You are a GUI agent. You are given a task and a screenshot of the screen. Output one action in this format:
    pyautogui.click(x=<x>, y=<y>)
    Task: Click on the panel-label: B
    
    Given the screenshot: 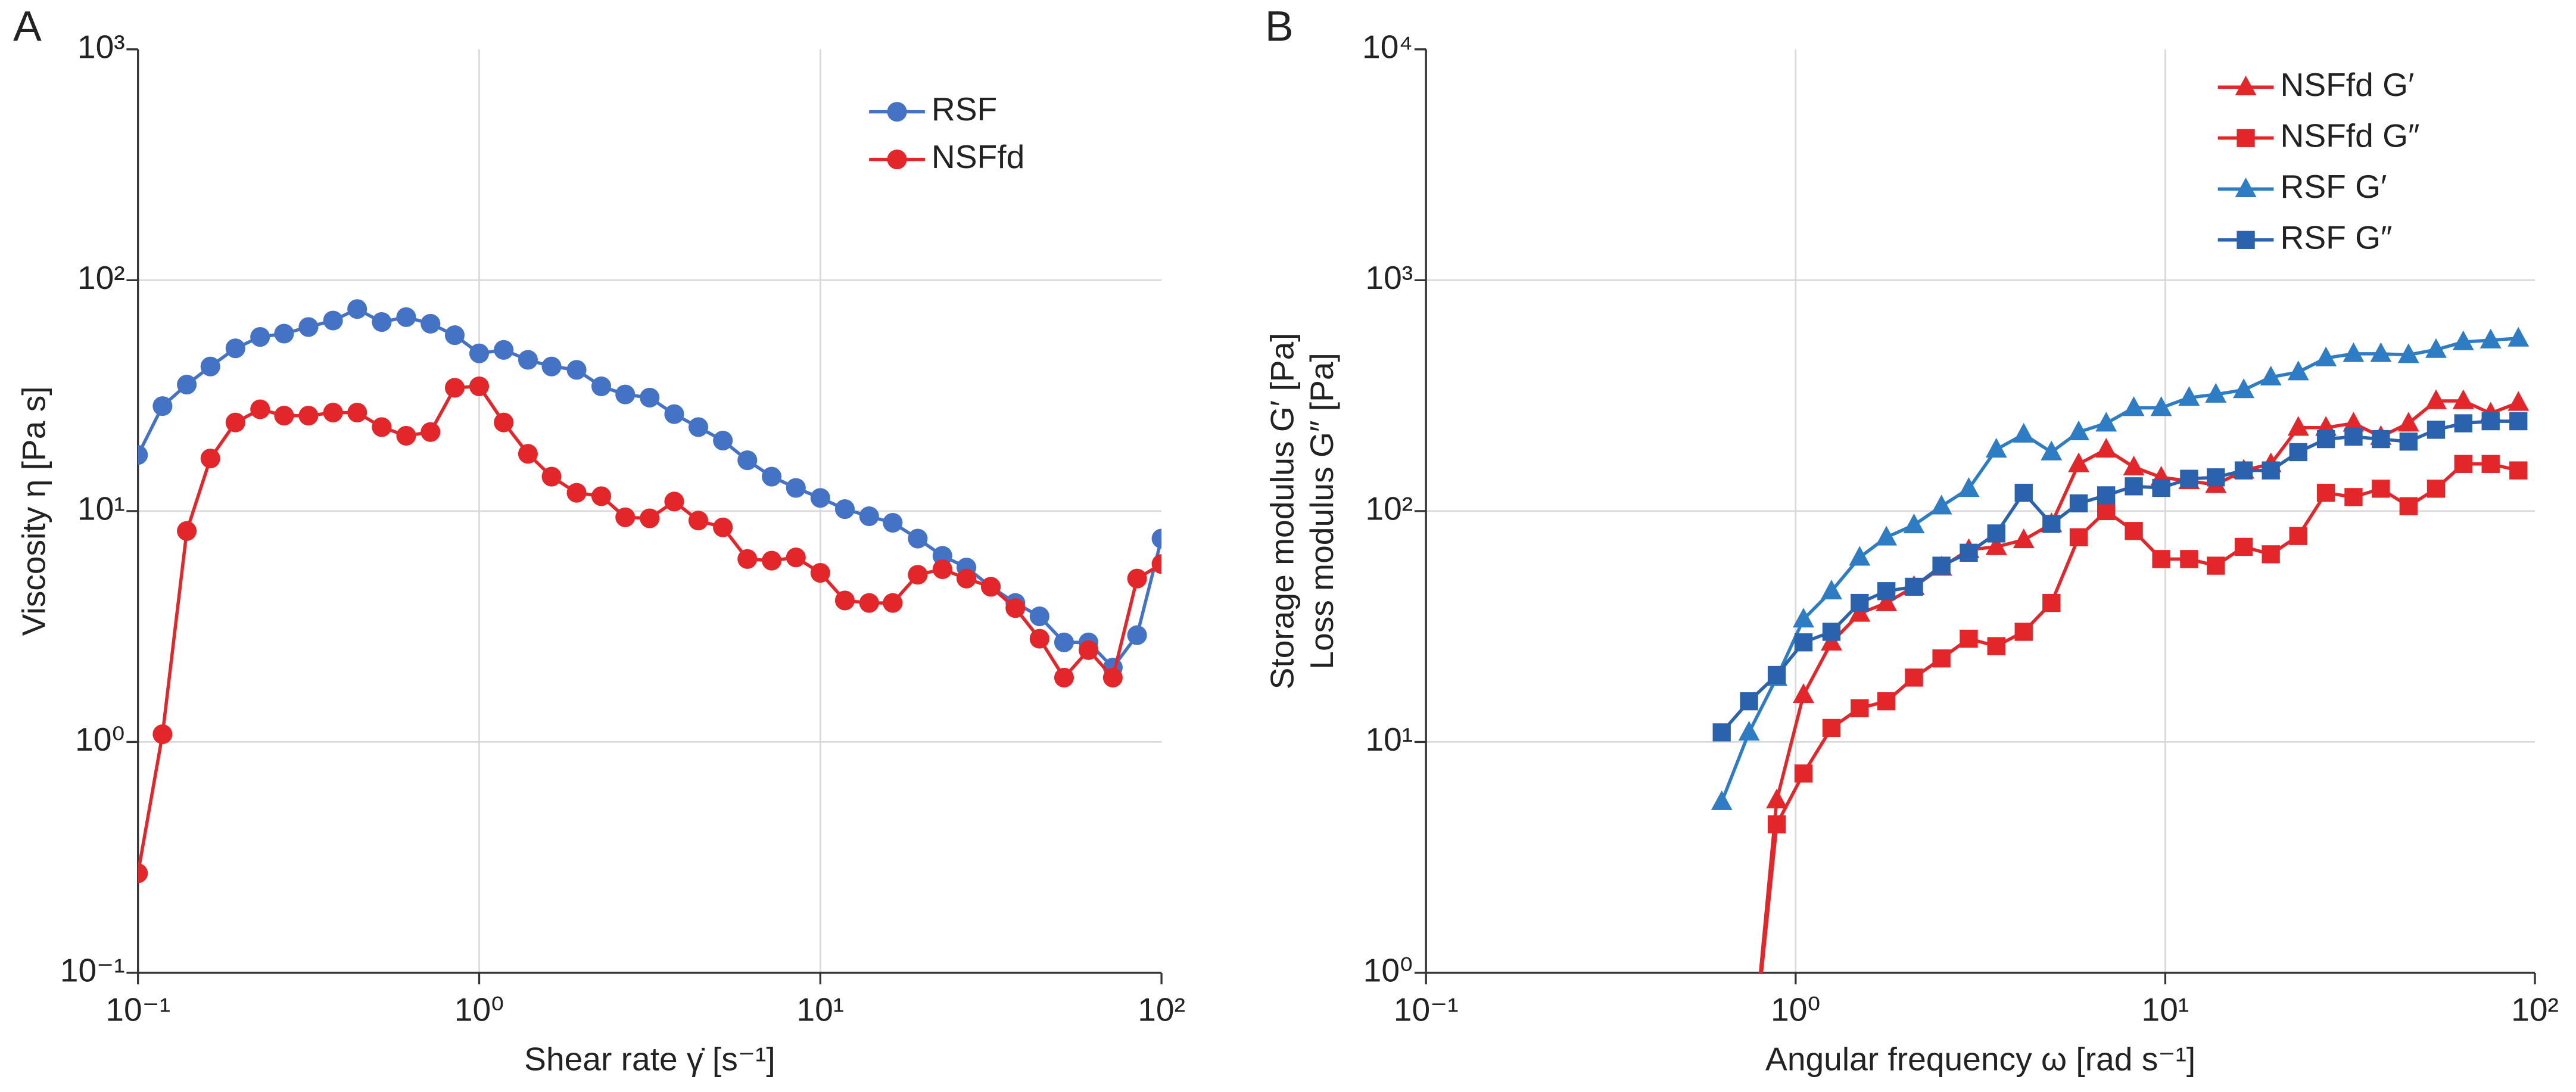 What is the action you would take?
    pyautogui.click(x=1279, y=27)
    